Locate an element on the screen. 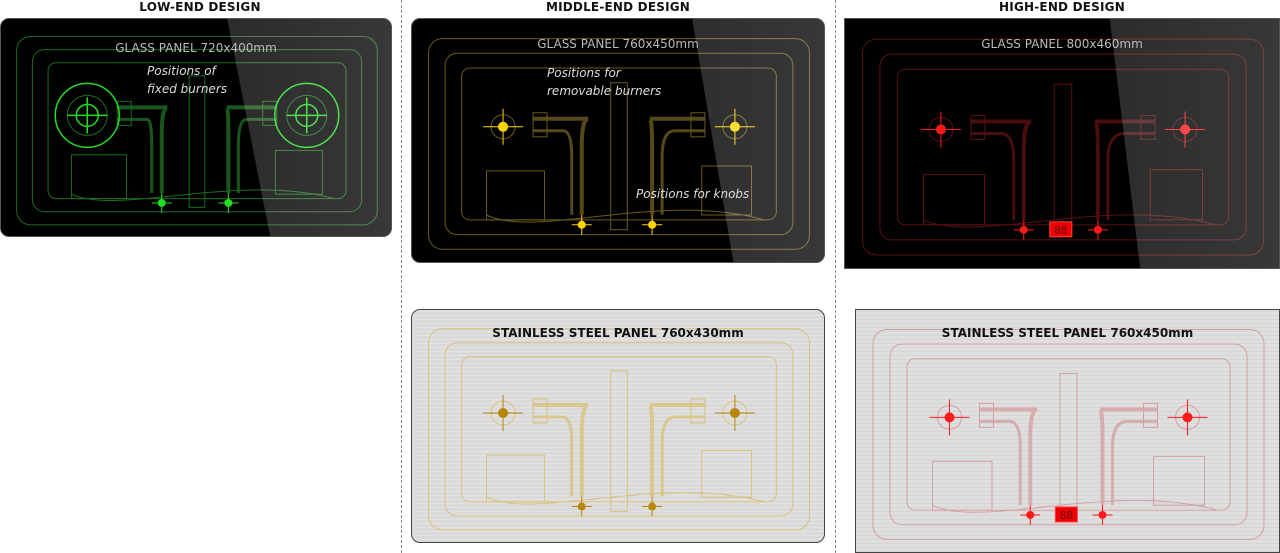  panel-title: STAINLESS STEEL PANEL 760x430mm is located at coordinates (618, 333).